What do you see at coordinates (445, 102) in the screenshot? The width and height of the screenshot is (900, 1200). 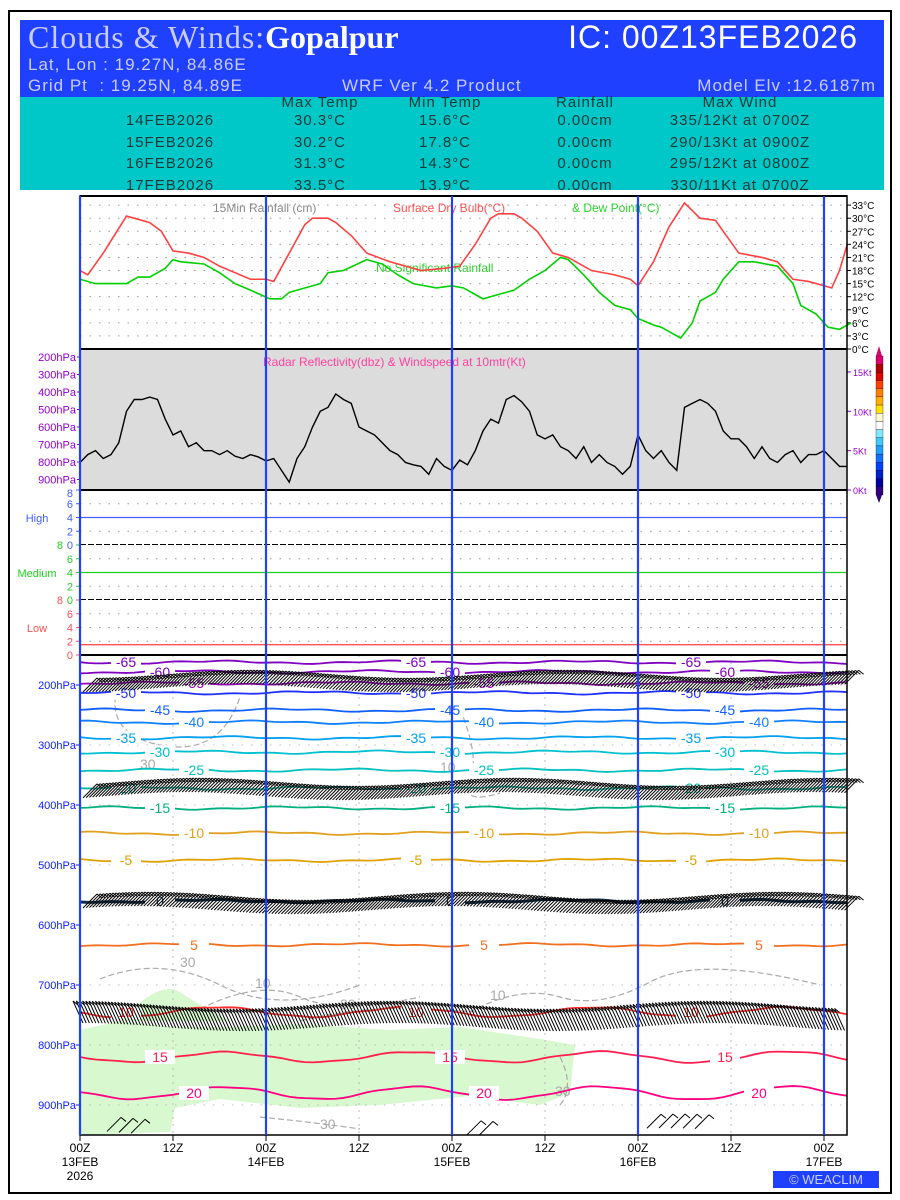 I see `col-header-min-temp: Min Temp` at bounding box center [445, 102].